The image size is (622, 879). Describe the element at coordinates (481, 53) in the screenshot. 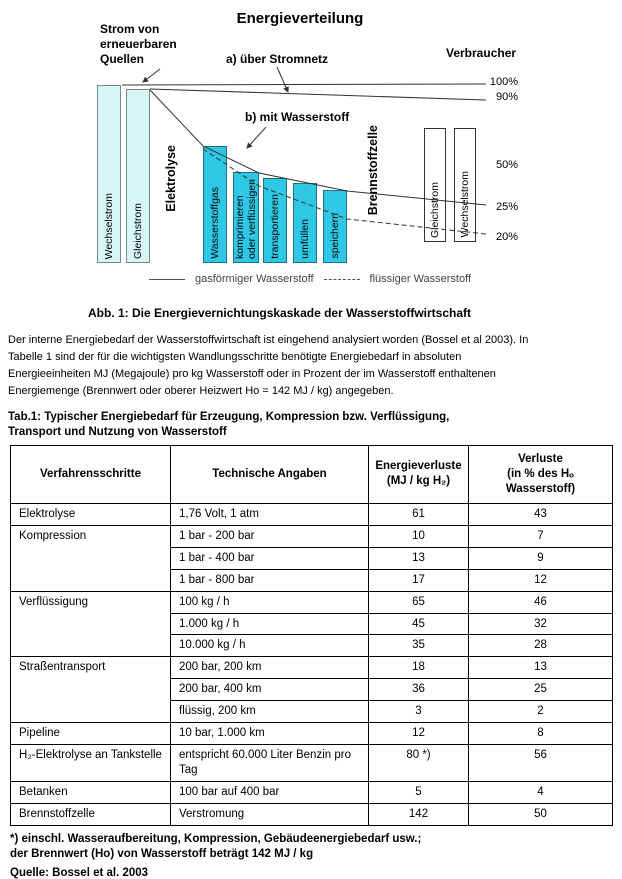

I see `consumer-label: Verbraucher` at that location.